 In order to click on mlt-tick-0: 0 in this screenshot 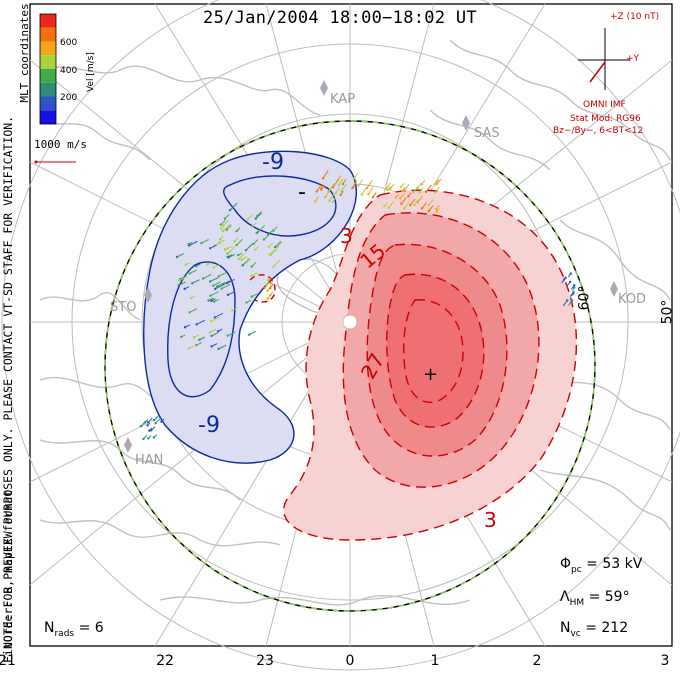, I will do `click(350, 661)`.